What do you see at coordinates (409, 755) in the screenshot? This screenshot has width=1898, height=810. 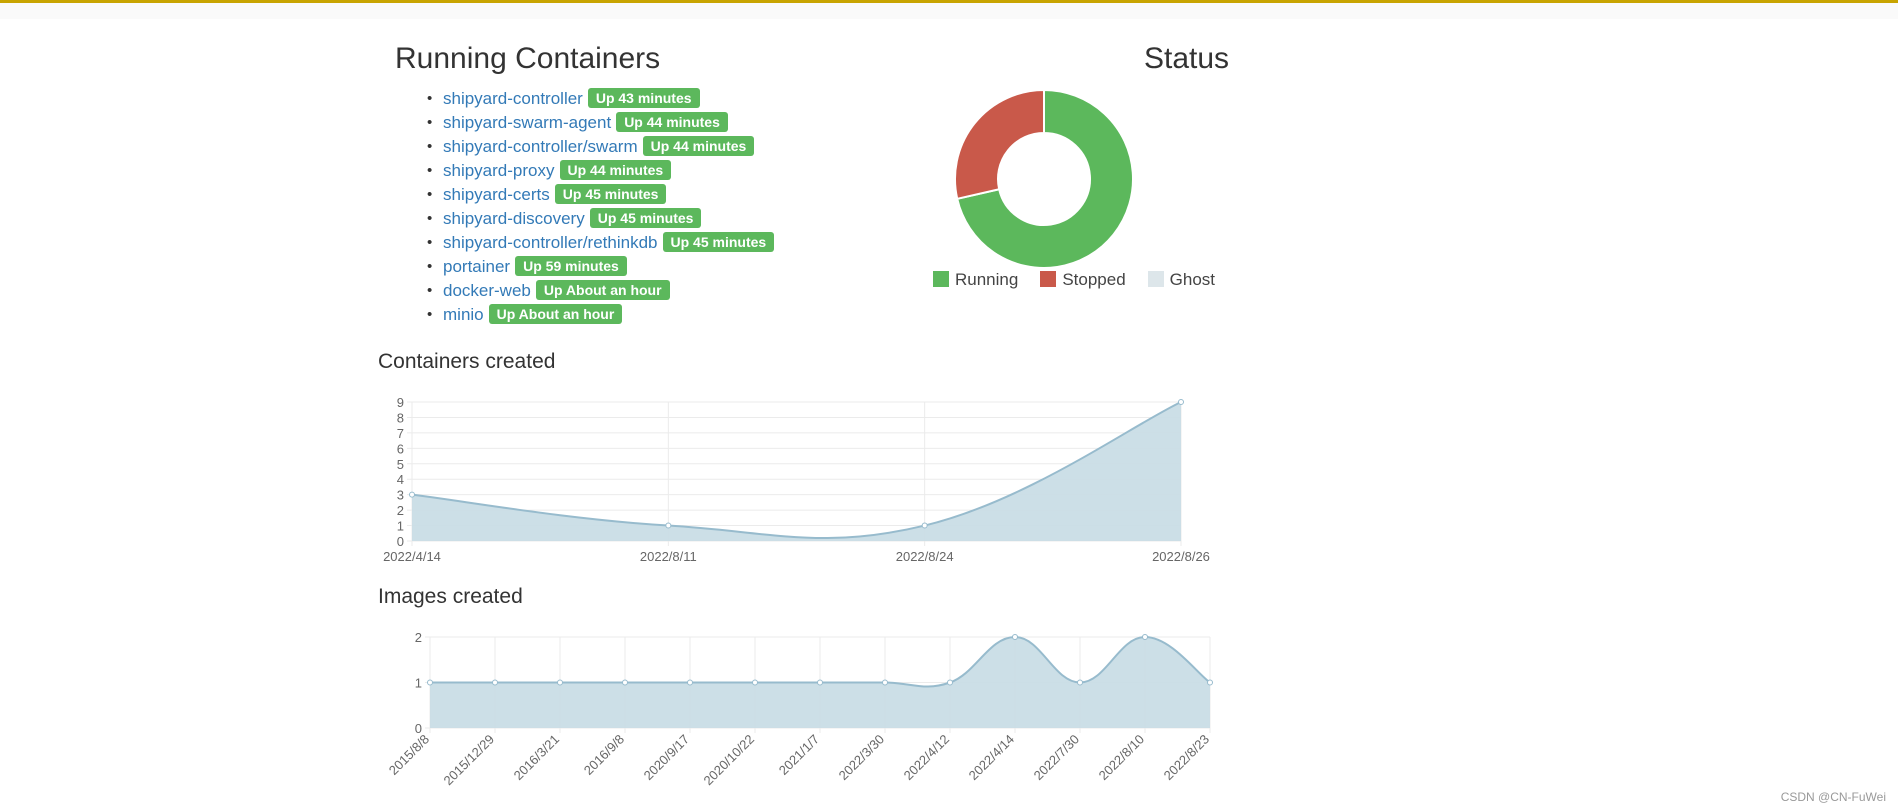 I see `x-tick-label: 2015/8/8` at bounding box center [409, 755].